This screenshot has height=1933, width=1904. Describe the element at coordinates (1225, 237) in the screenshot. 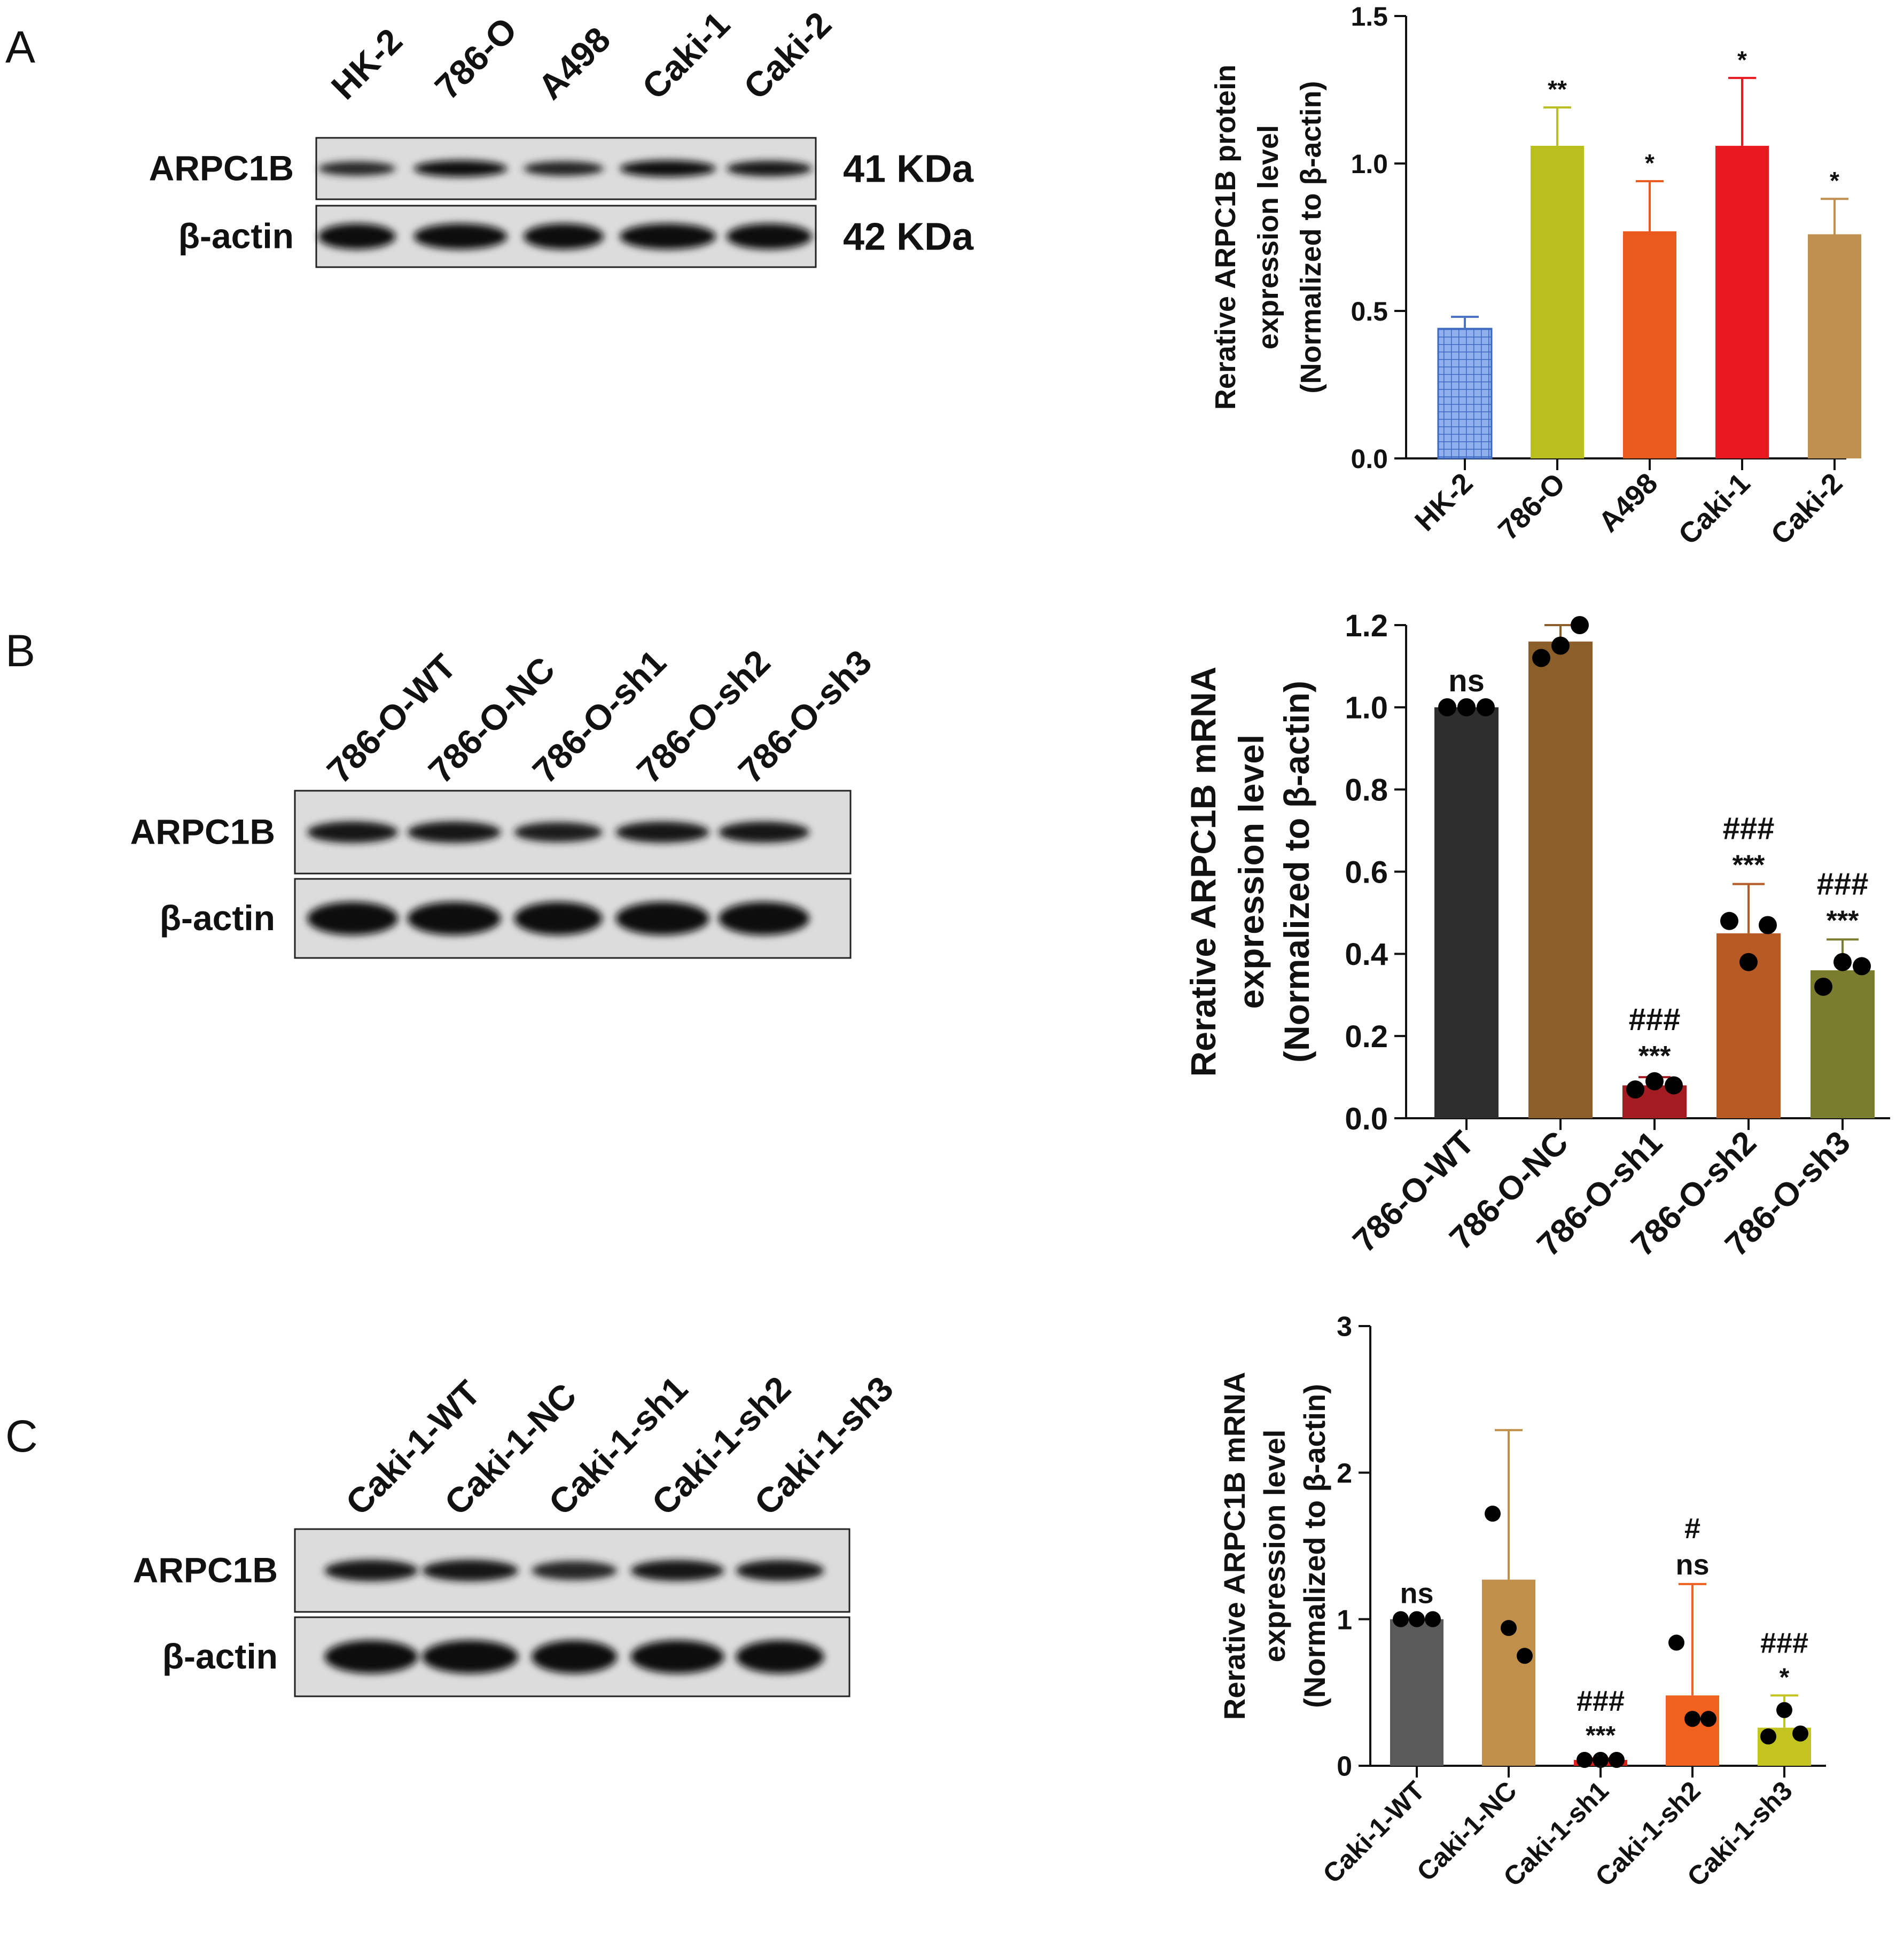

I see `y-axis-label: Rerative ARPC1B protein` at that location.